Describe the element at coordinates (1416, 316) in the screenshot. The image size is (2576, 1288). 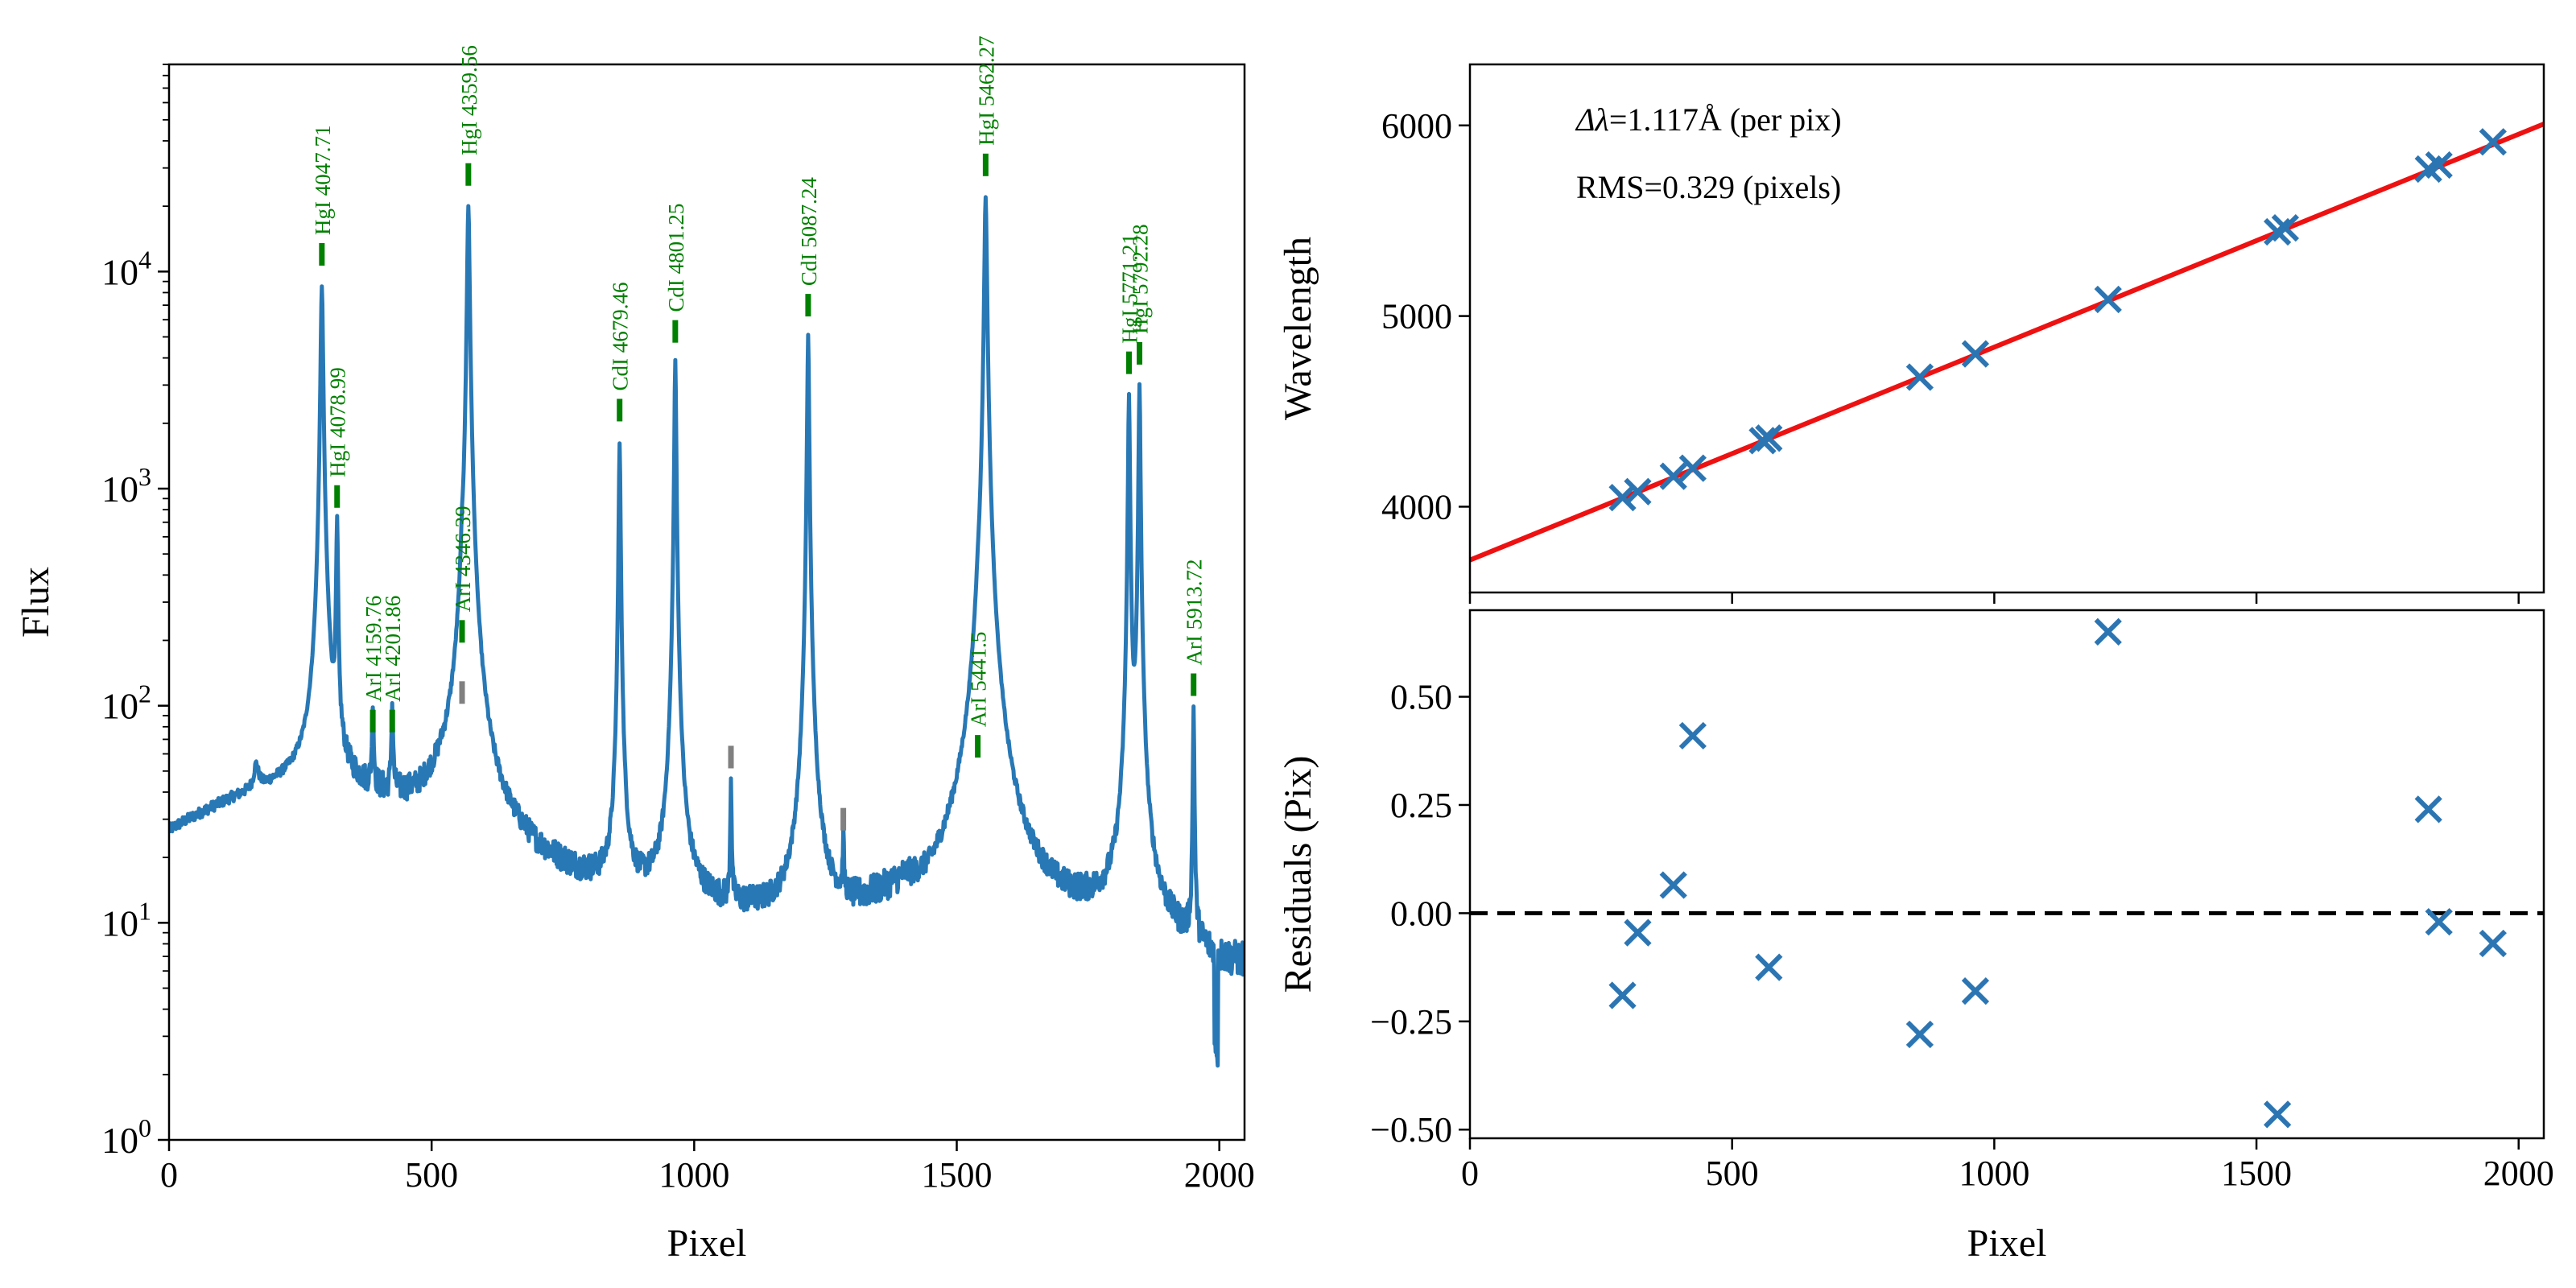
I see `wavelength-y-tick-label: 5000` at that location.